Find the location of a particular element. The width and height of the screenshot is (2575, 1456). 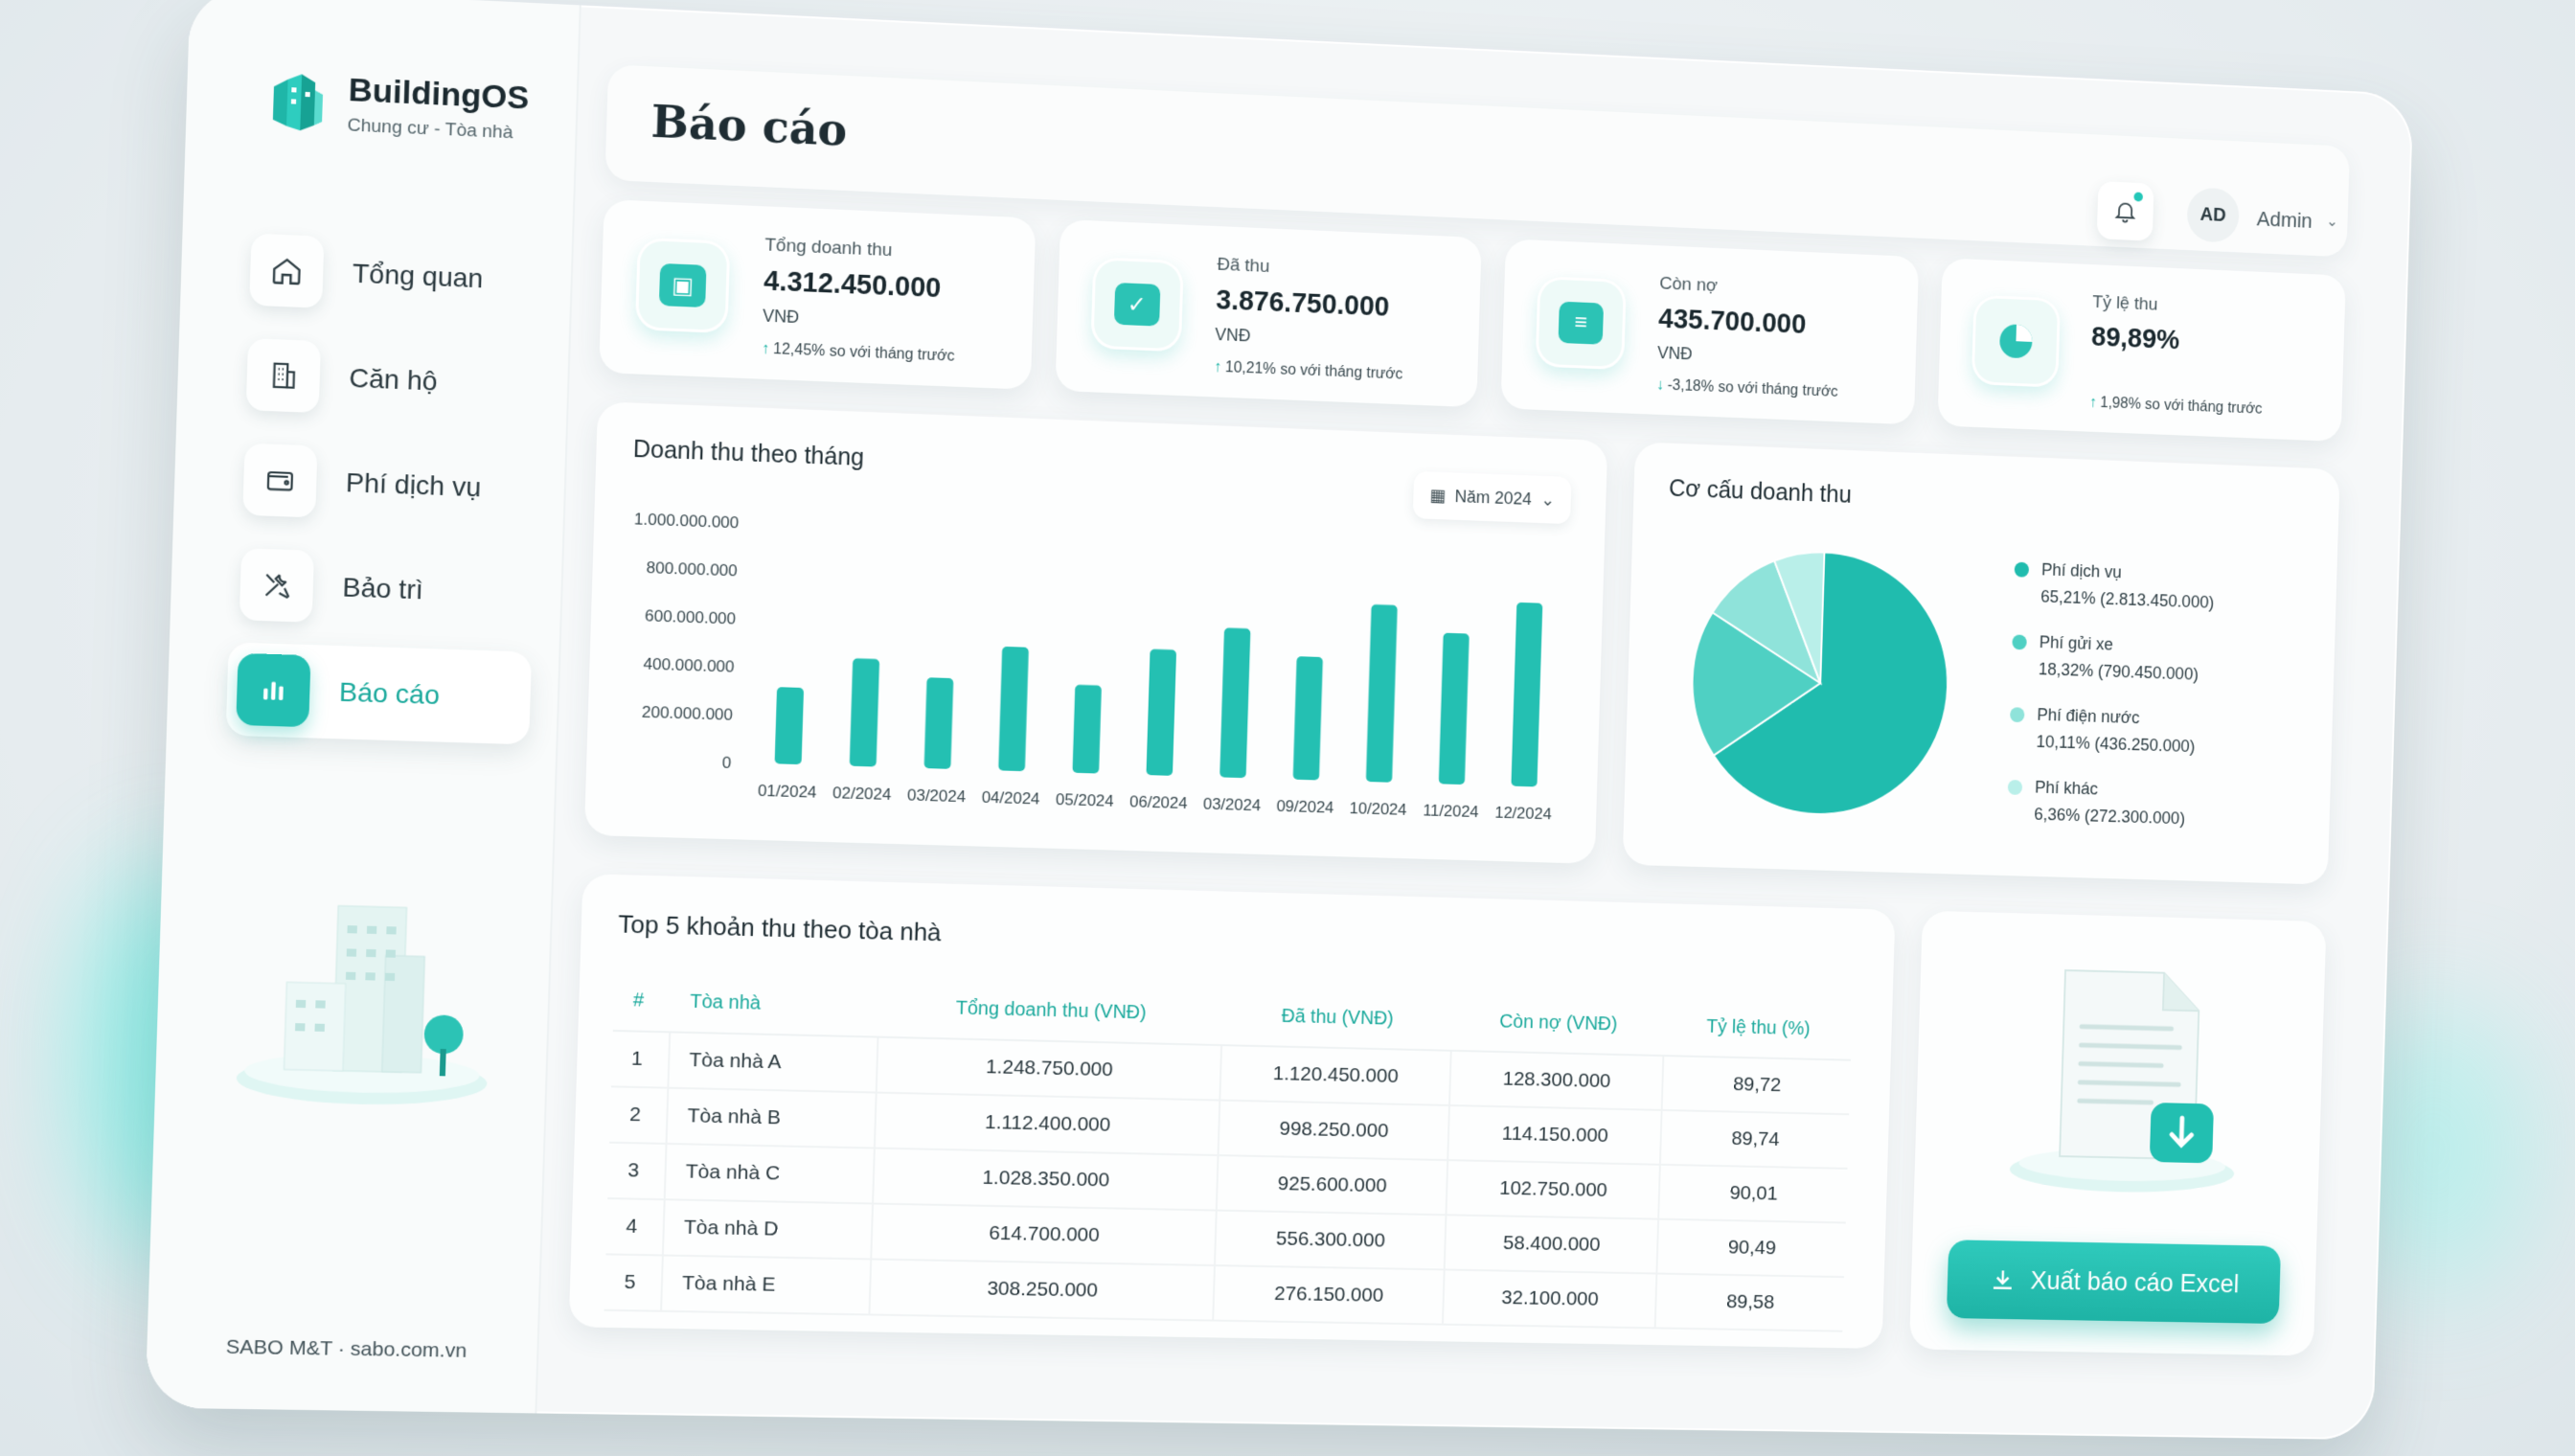

table-cell: 1.120.450.000 is located at coordinates (1334, 1075).